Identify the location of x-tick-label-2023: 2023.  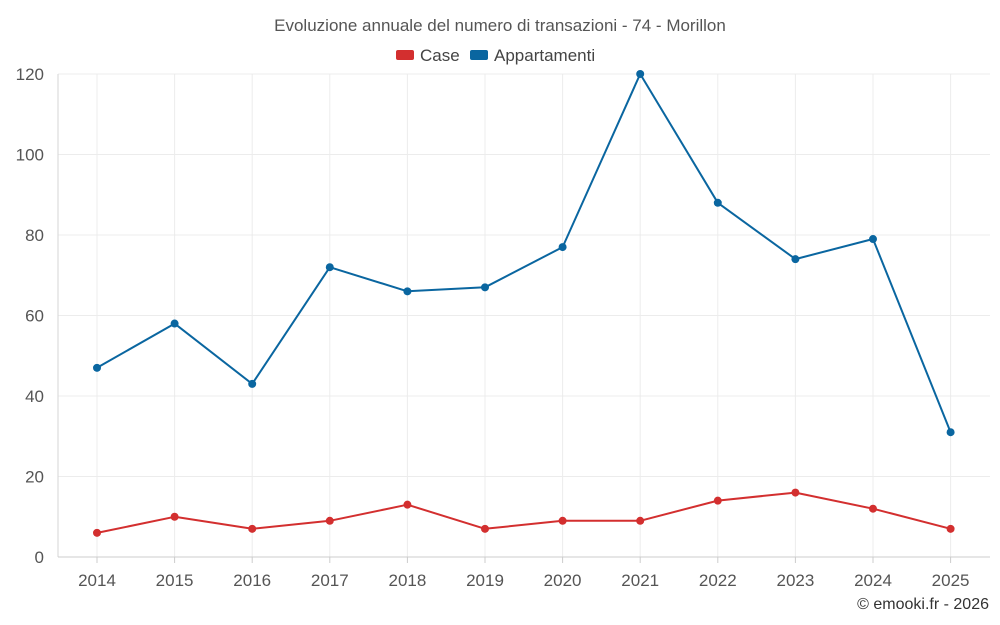
(795, 580).